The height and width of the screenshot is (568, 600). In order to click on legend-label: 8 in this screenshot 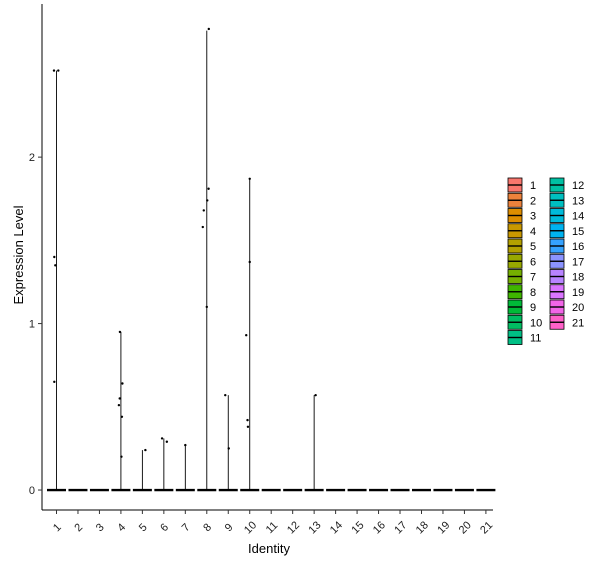, I will do `click(533, 293)`.